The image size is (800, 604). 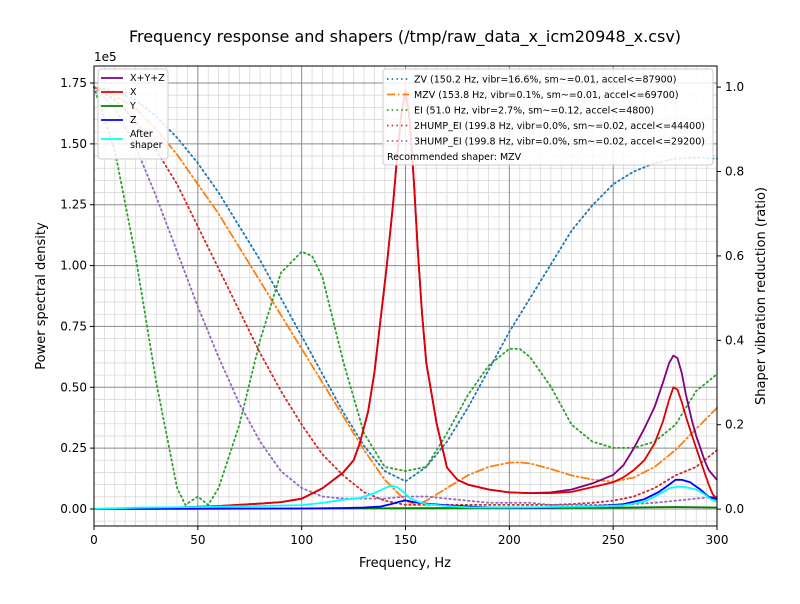 I want to click on x-tick-label: 50, so click(x=197, y=540).